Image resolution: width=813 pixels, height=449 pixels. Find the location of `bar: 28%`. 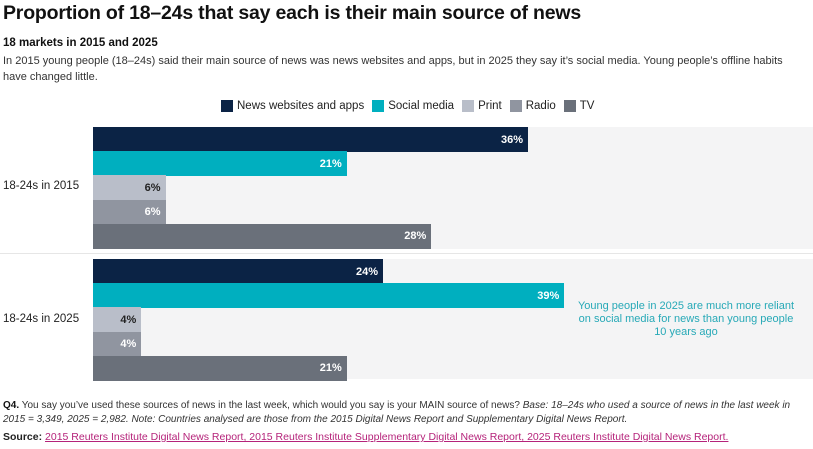

bar: 28% is located at coordinates (262, 236).